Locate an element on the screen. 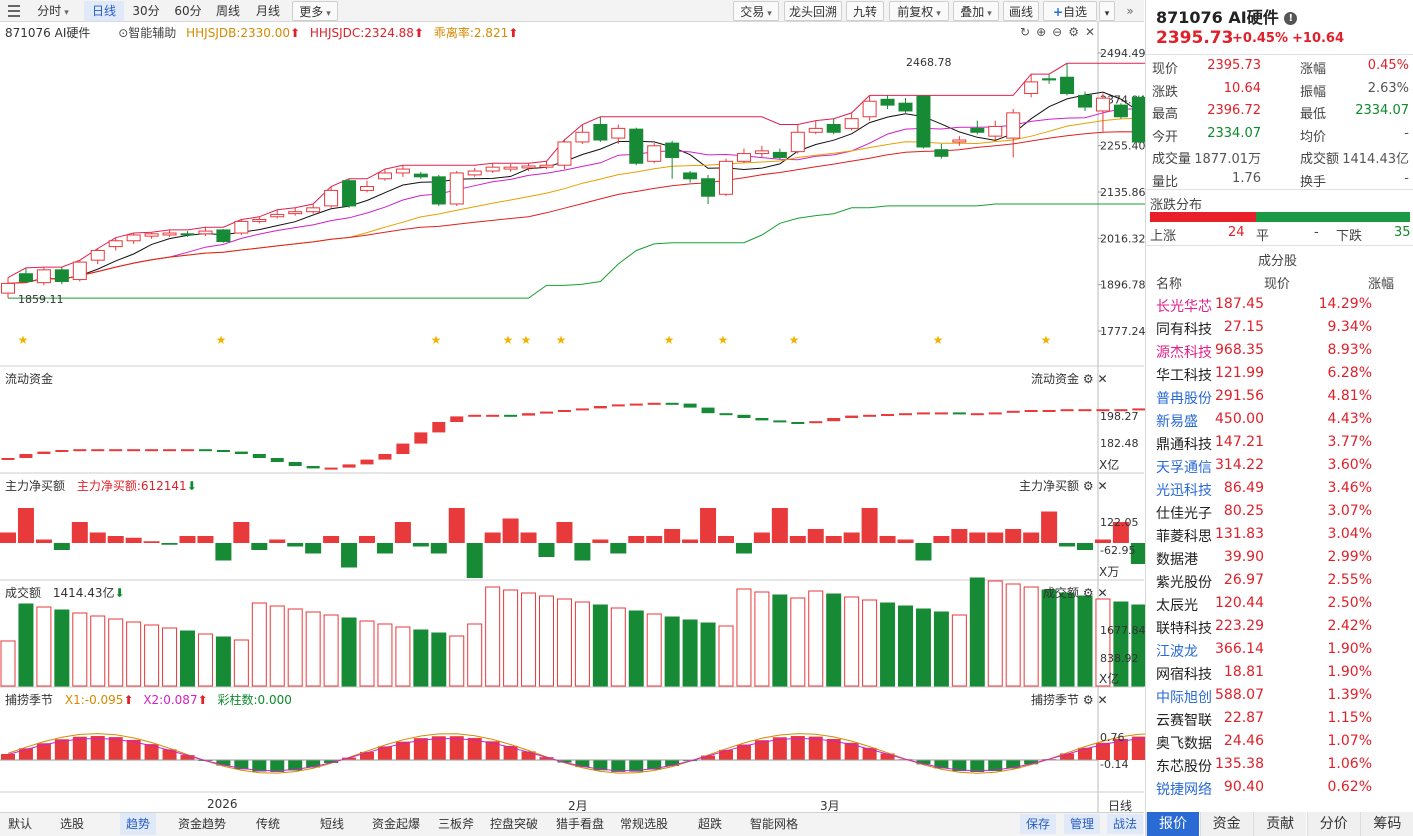  vol-panel-header: 成交额 1414.43亿⬇ is located at coordinates (65, 592).